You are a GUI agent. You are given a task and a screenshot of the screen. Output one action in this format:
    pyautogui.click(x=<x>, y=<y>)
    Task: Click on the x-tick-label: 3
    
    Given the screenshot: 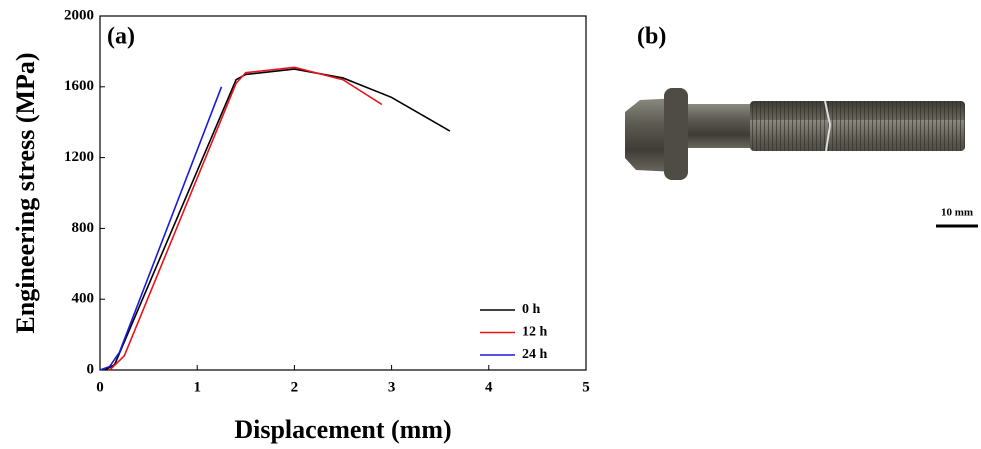 What is the action you would take?
    pyautogui.click(x=392, y=387)
    